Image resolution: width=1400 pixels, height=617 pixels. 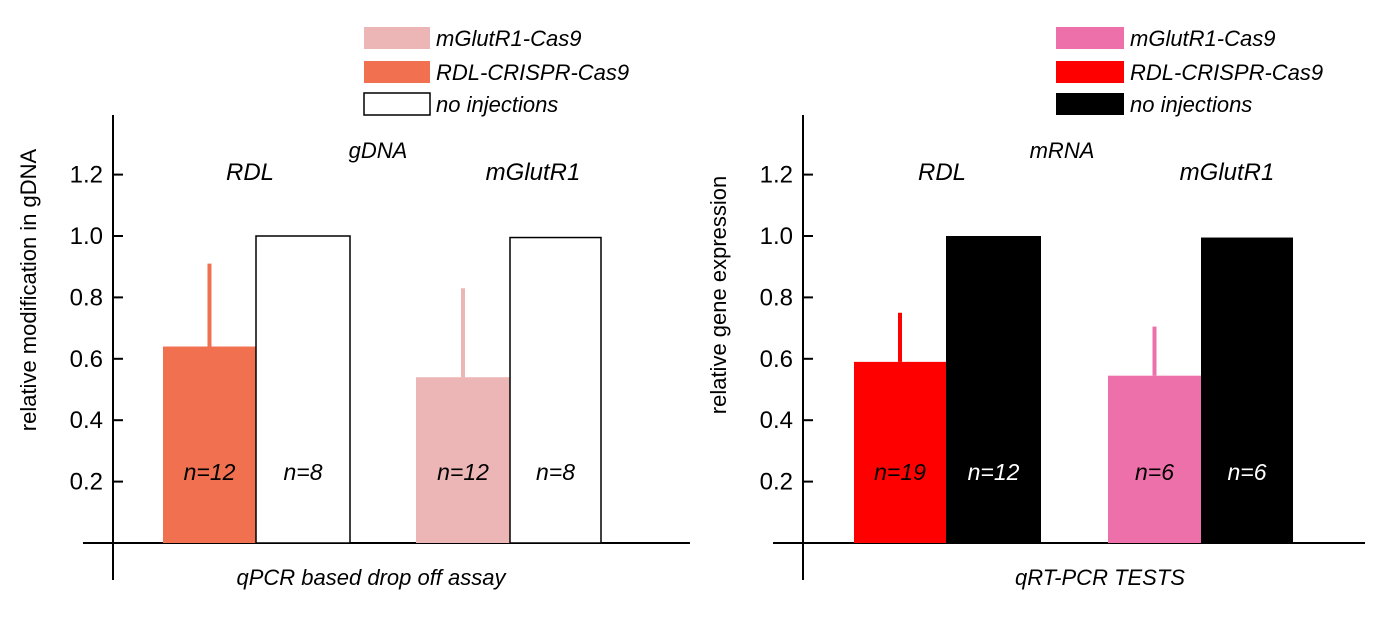 I want to click on chart-title: gDNA, so click(x=378, y=150).